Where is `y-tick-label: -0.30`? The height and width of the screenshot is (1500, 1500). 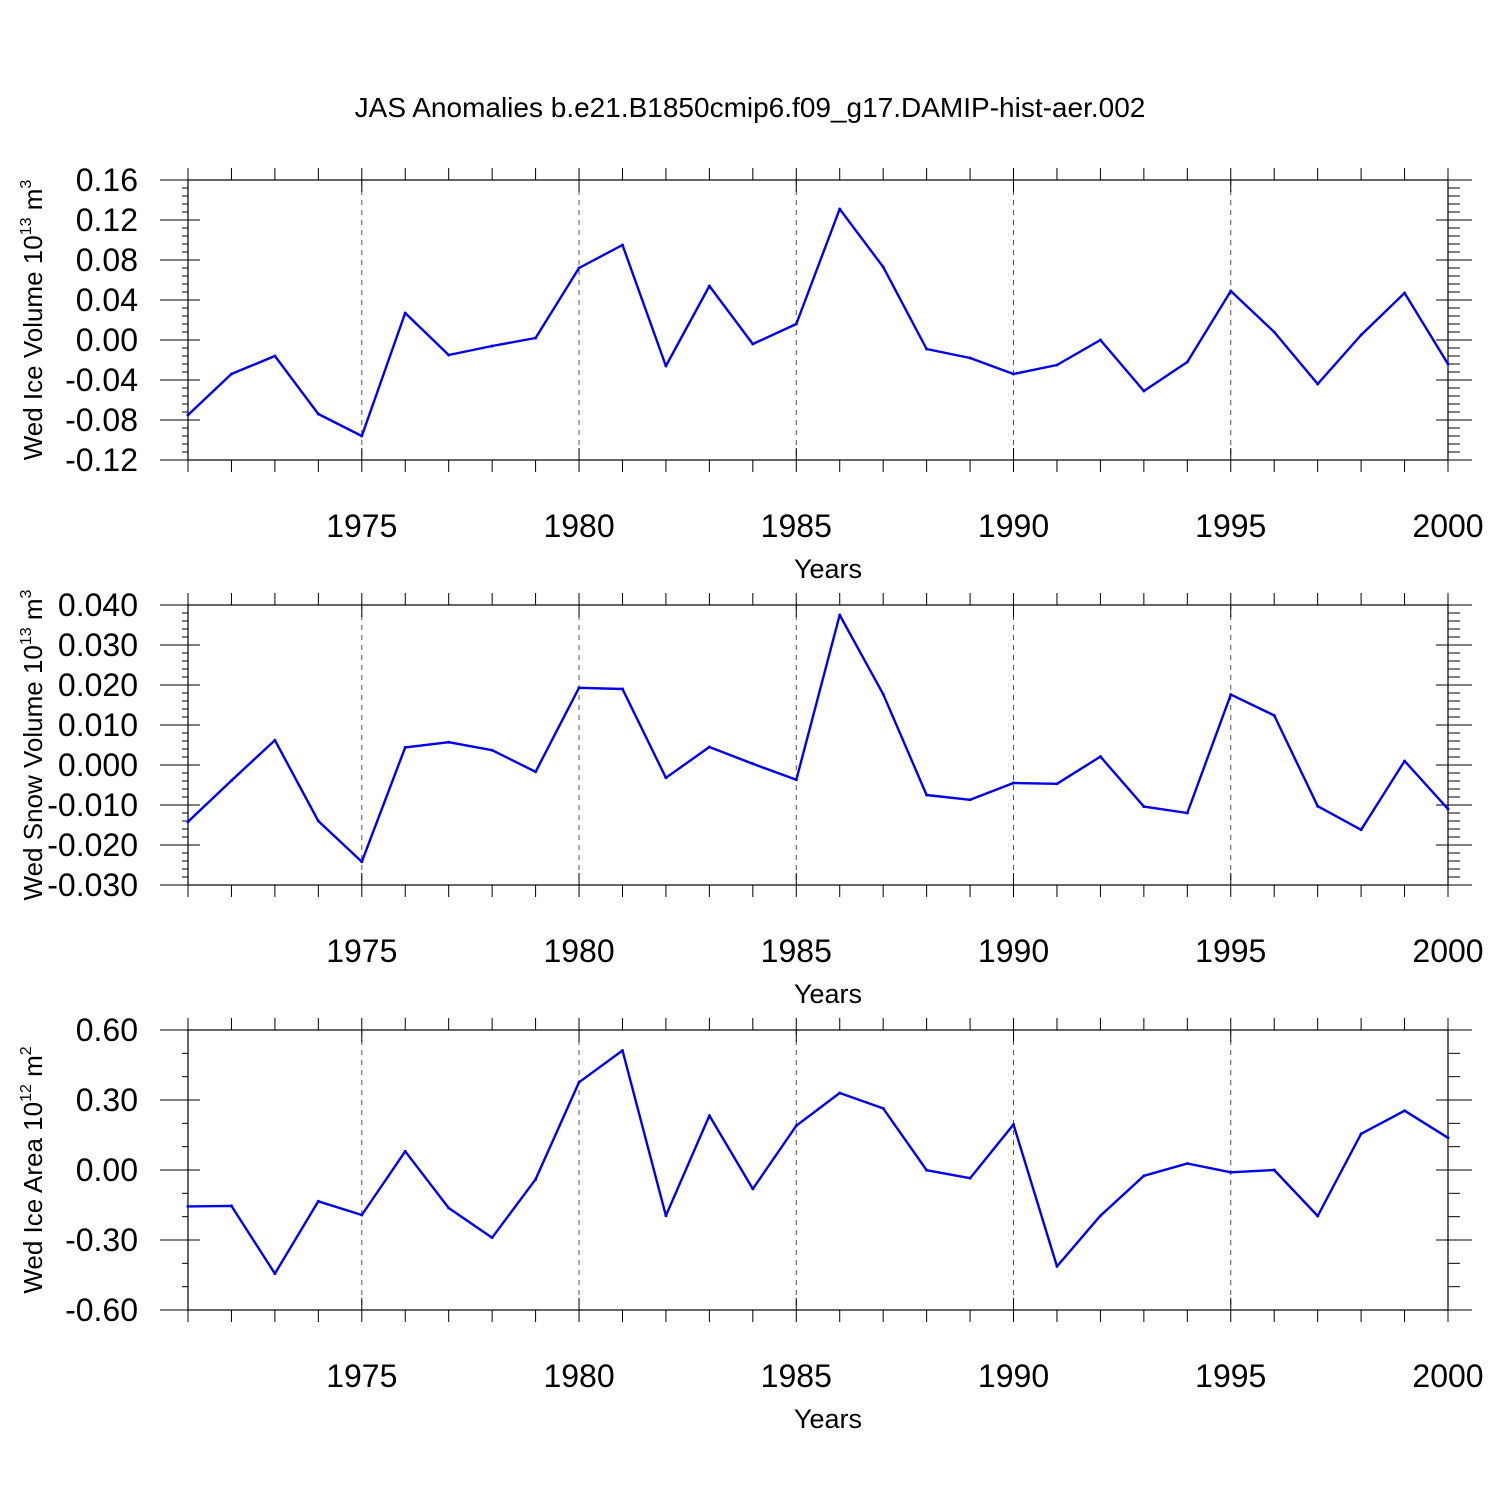 y-tick-label: -0.30 is located at coordinates (101, 1240).